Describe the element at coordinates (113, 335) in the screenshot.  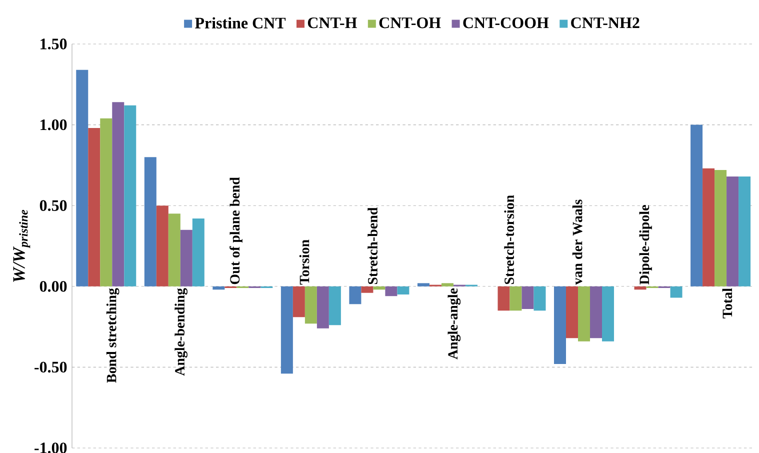
I see `x-tick-label: Bond stretching` at that location.